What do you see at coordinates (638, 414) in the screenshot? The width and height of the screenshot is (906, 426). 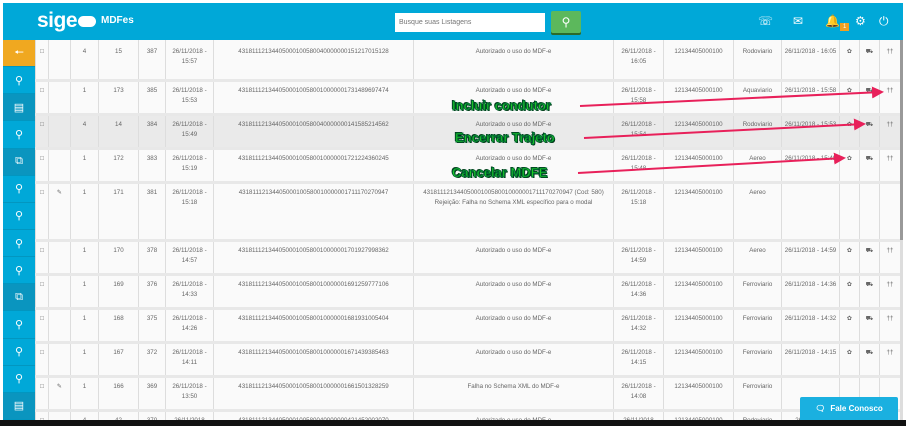 I see `cell-data-autorizacao: 26/11/2018` at bounding box center [638, 414].